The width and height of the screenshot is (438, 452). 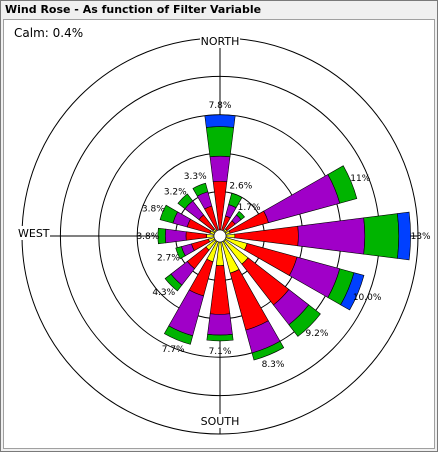 What do you see at coordinates (360, 179) in the screenshot?
I see `sector-total-label: 11%` at bounding box center [360, 179].